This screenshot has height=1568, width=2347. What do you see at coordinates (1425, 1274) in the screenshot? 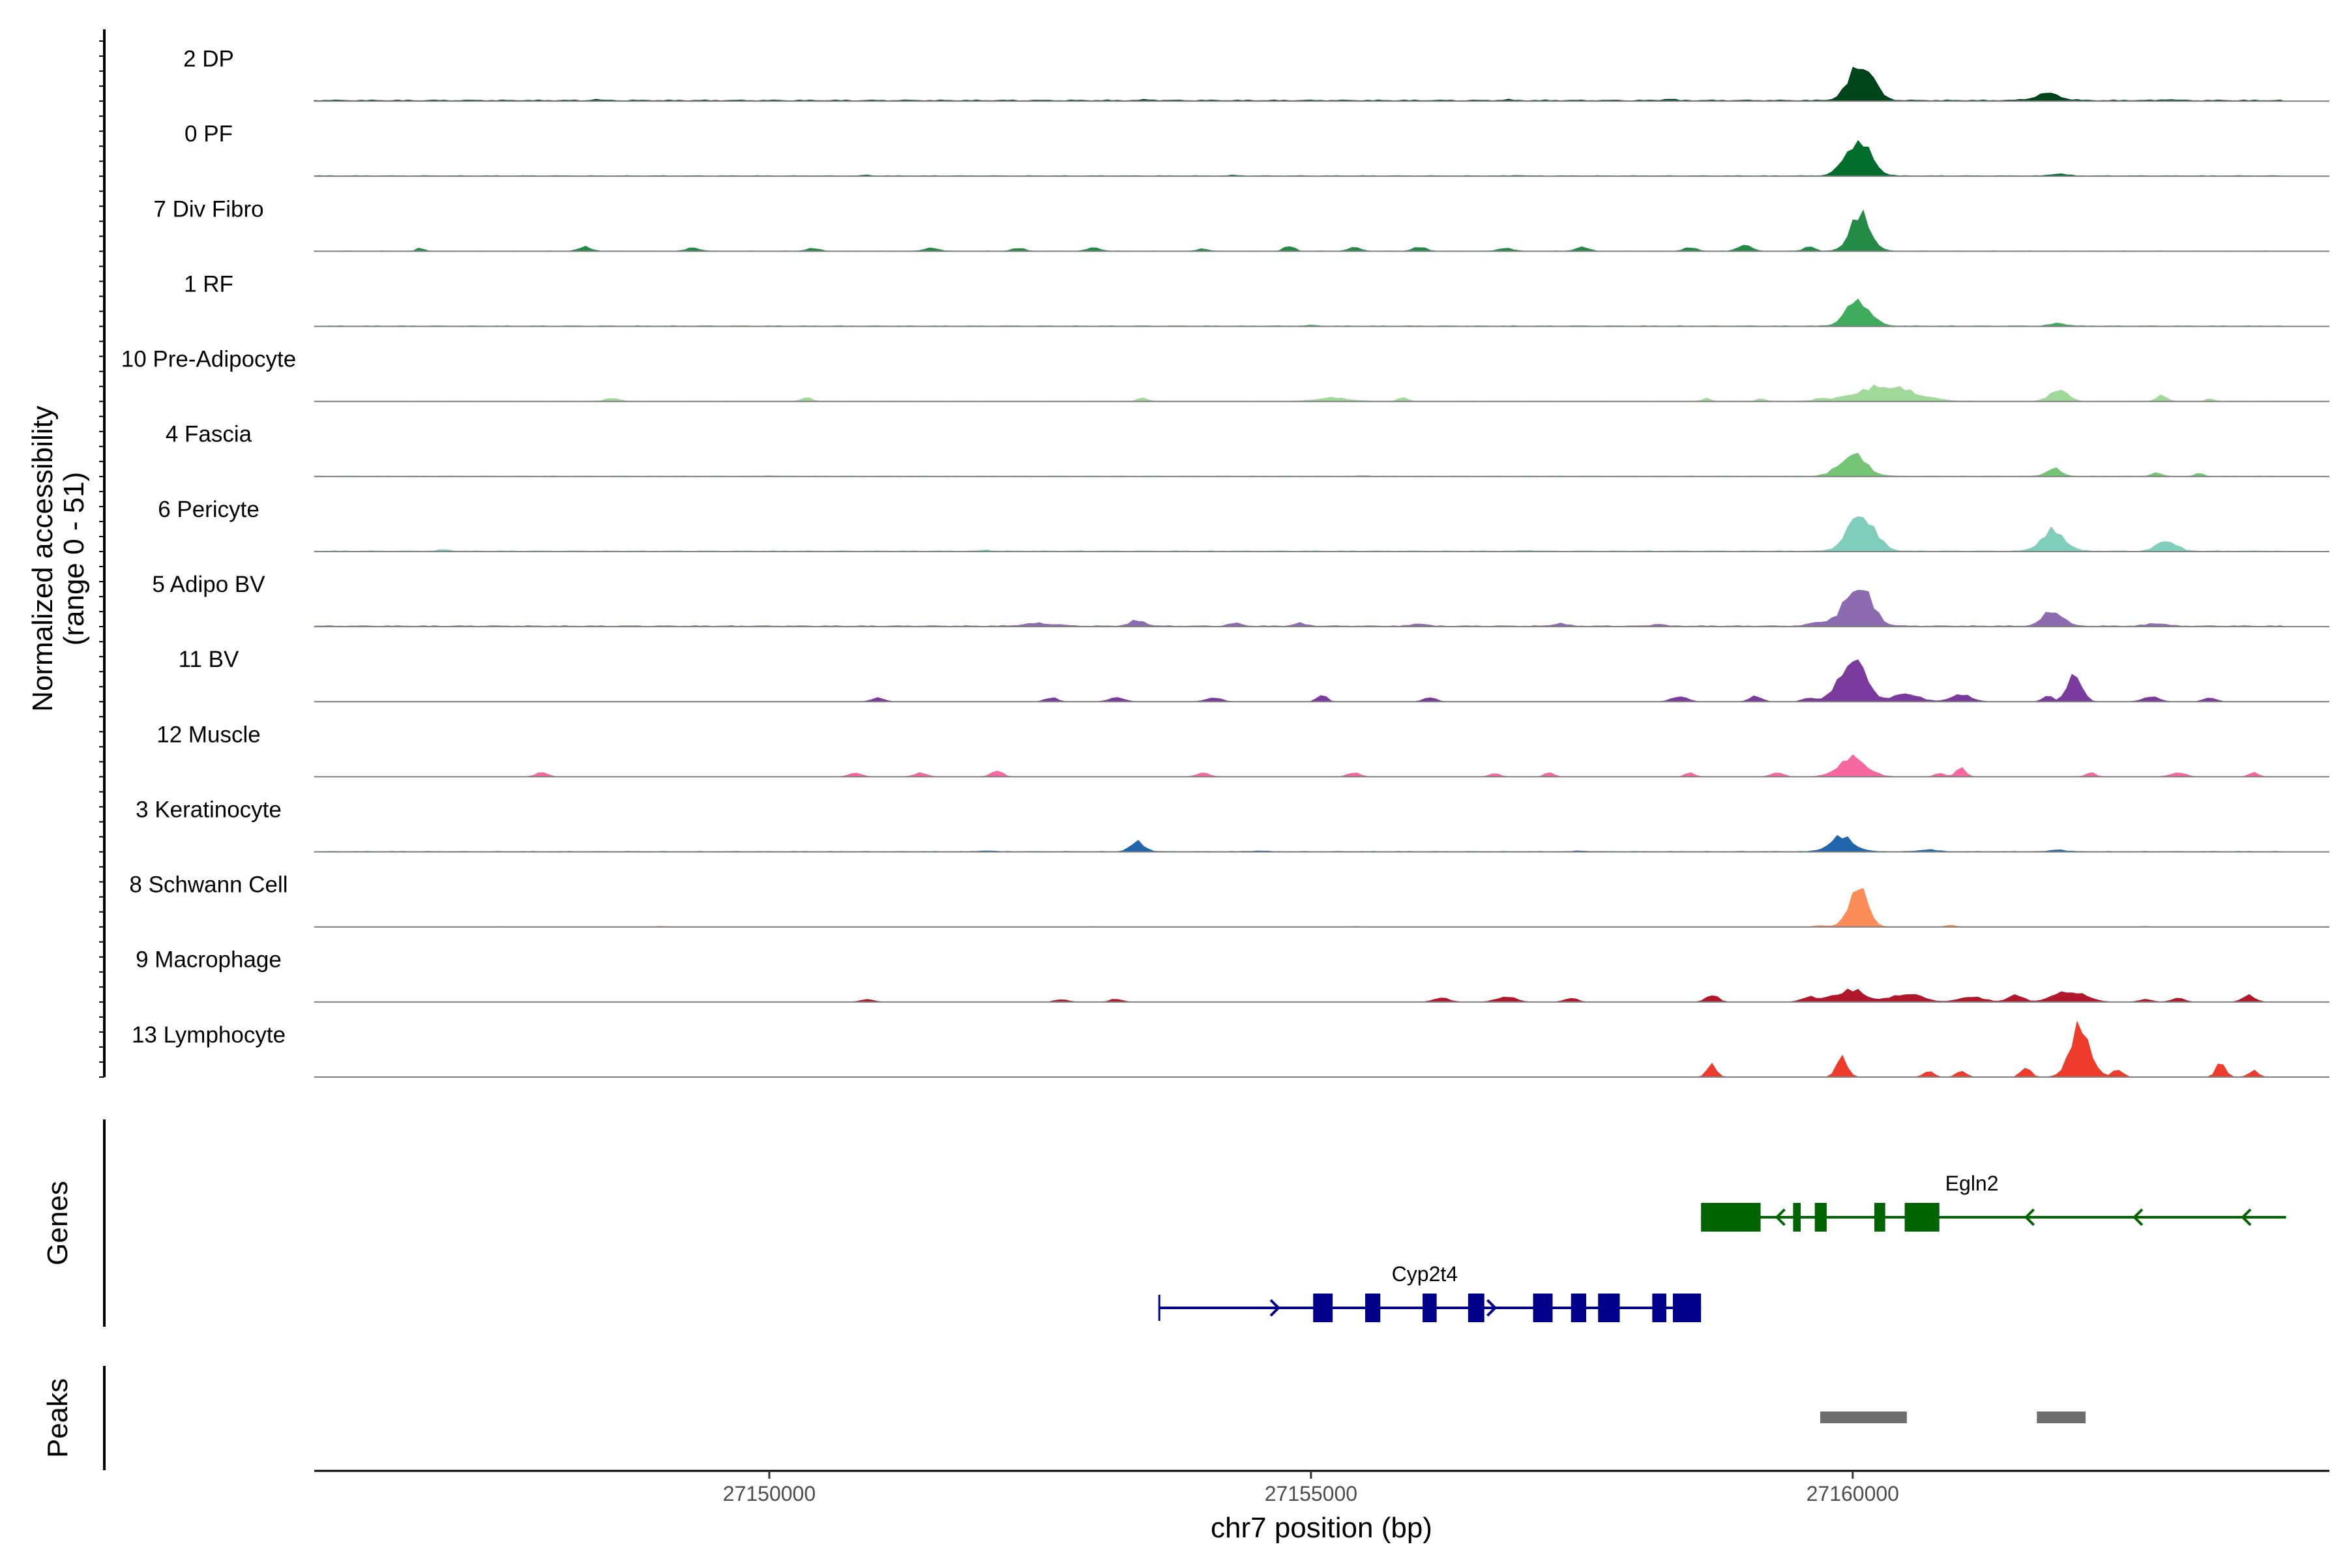
I see `gene-label: Cyp2t4` at bounding box center [1425, 1274].